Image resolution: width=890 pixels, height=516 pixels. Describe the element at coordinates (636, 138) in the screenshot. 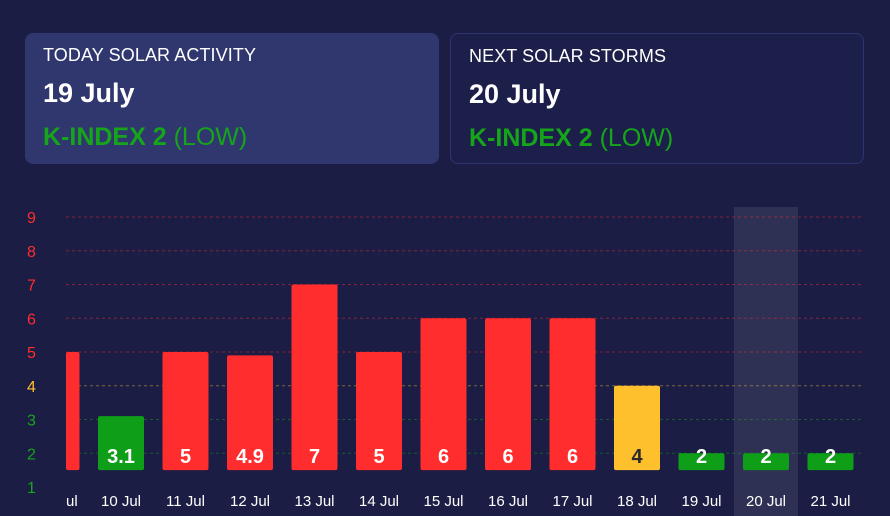

I see `next-kindex-level: (LOW)` at that location.